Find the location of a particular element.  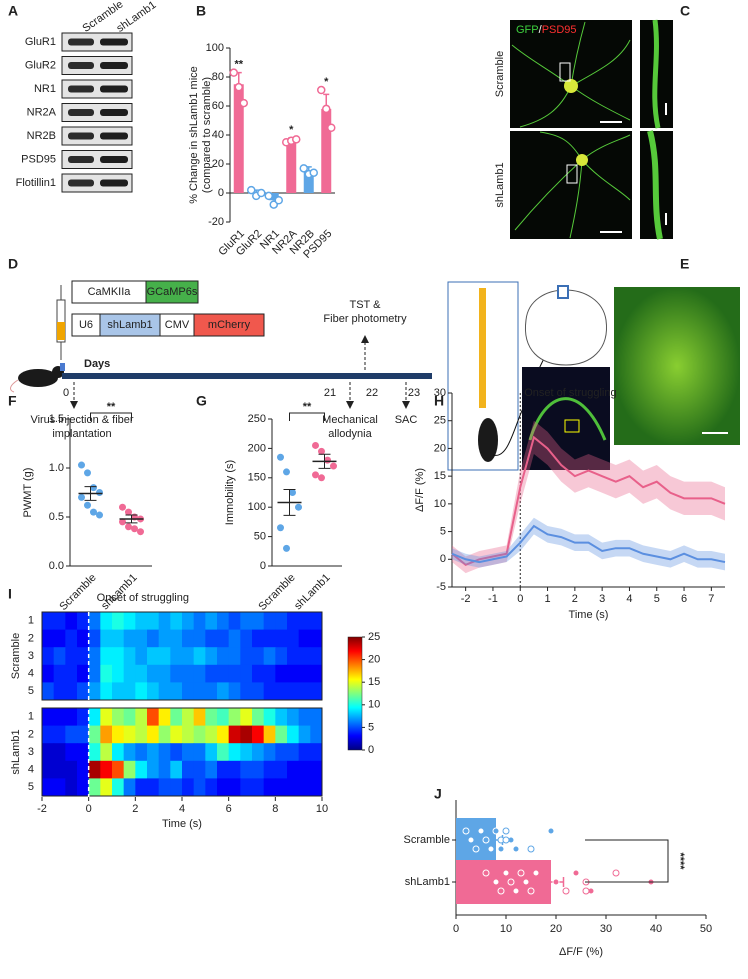

blot-row-label: NR2B is located at coordinates (41, 136).